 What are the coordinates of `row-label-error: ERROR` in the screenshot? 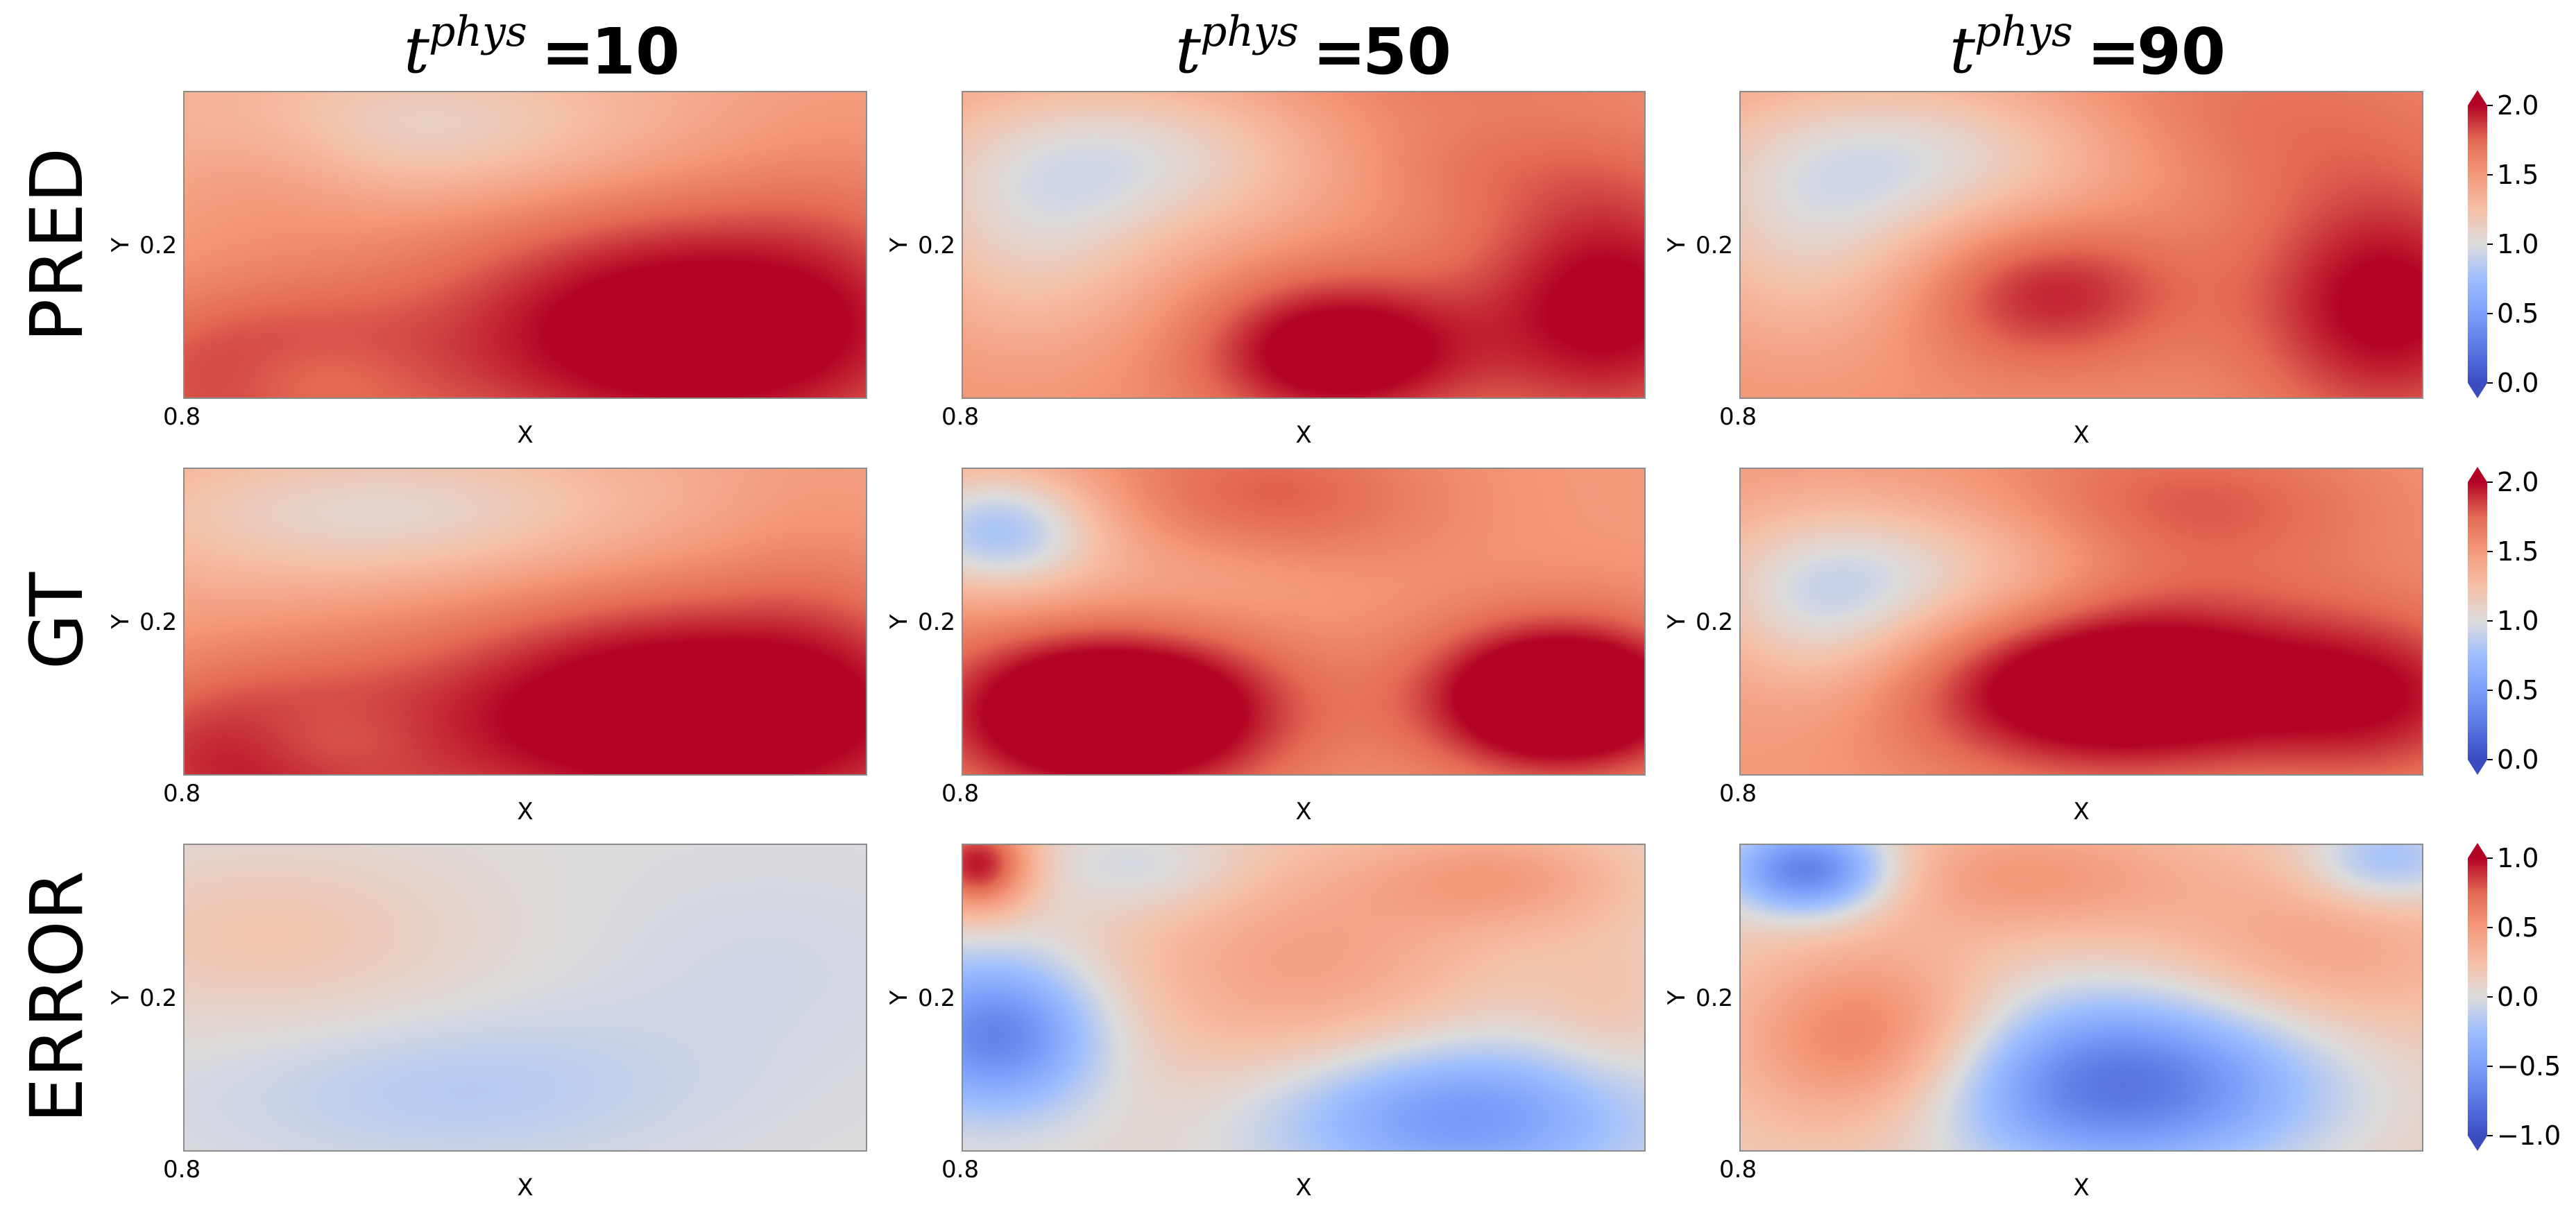 It's located at (57, 997).